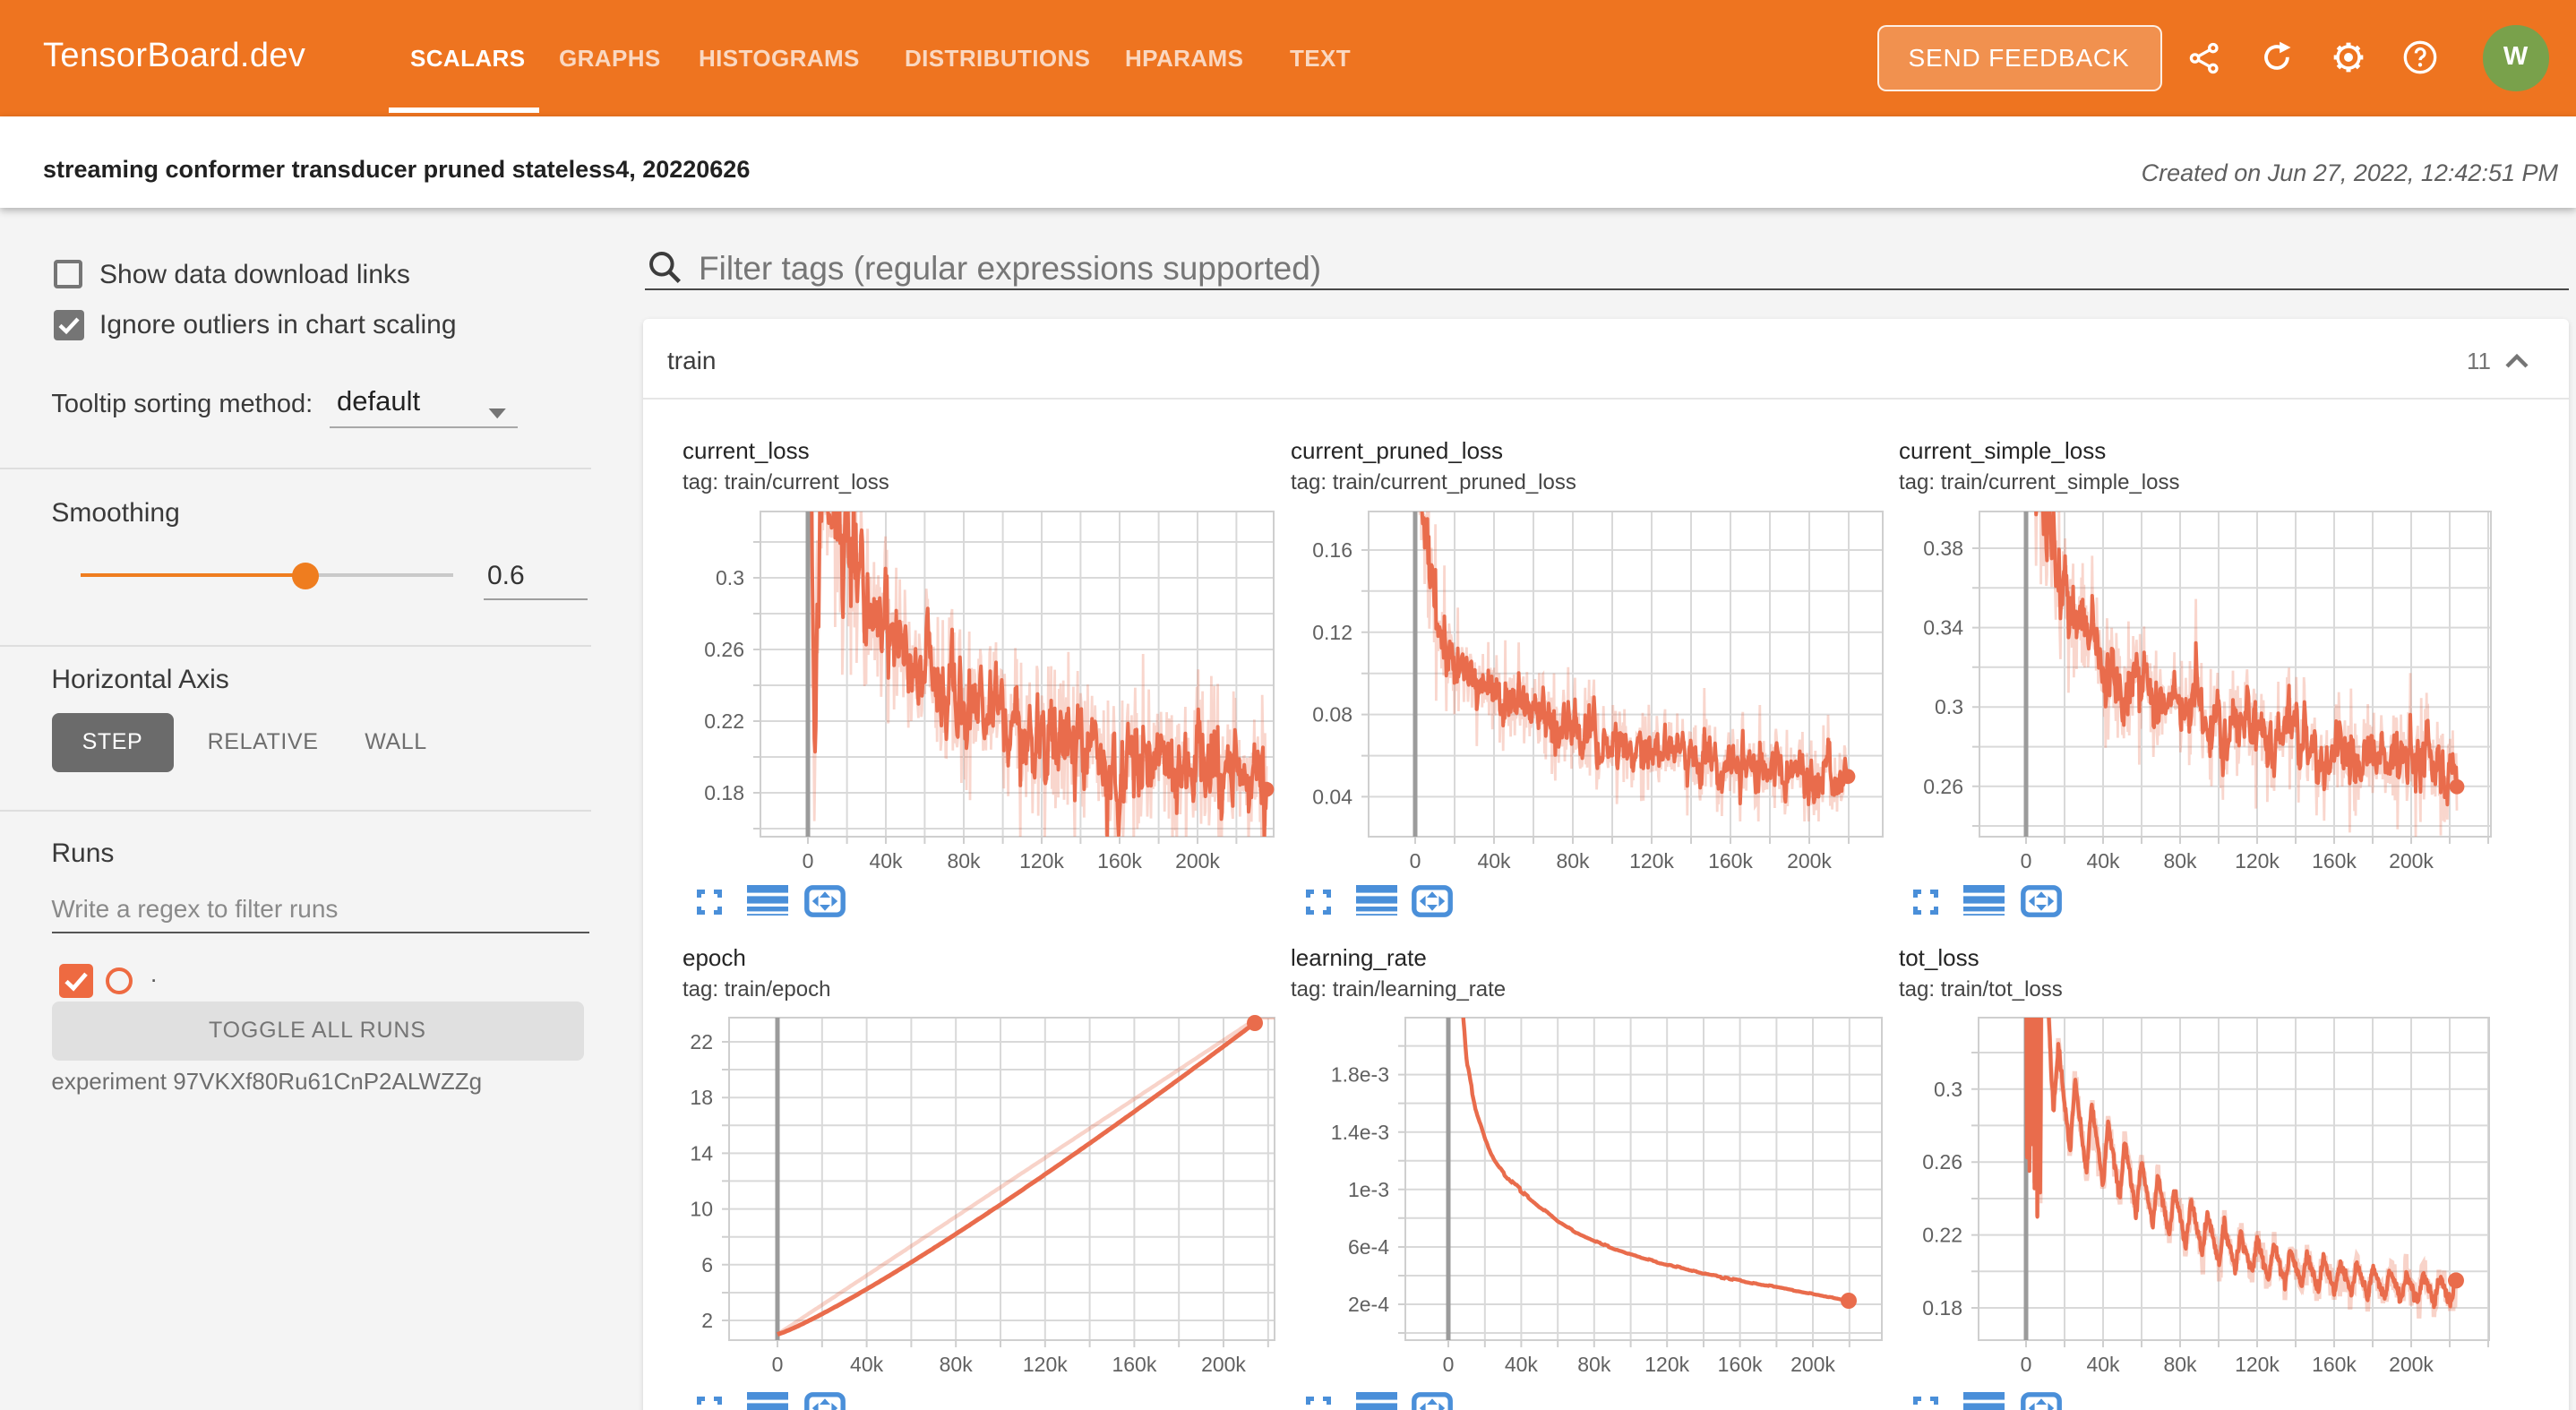 This screenshot has height=1410, width=2576. What do you see at coordinates (1360, 1132) in the screenshot?
I see `svg-text: 1.4e-3` at bounding box center [1360, 1132].